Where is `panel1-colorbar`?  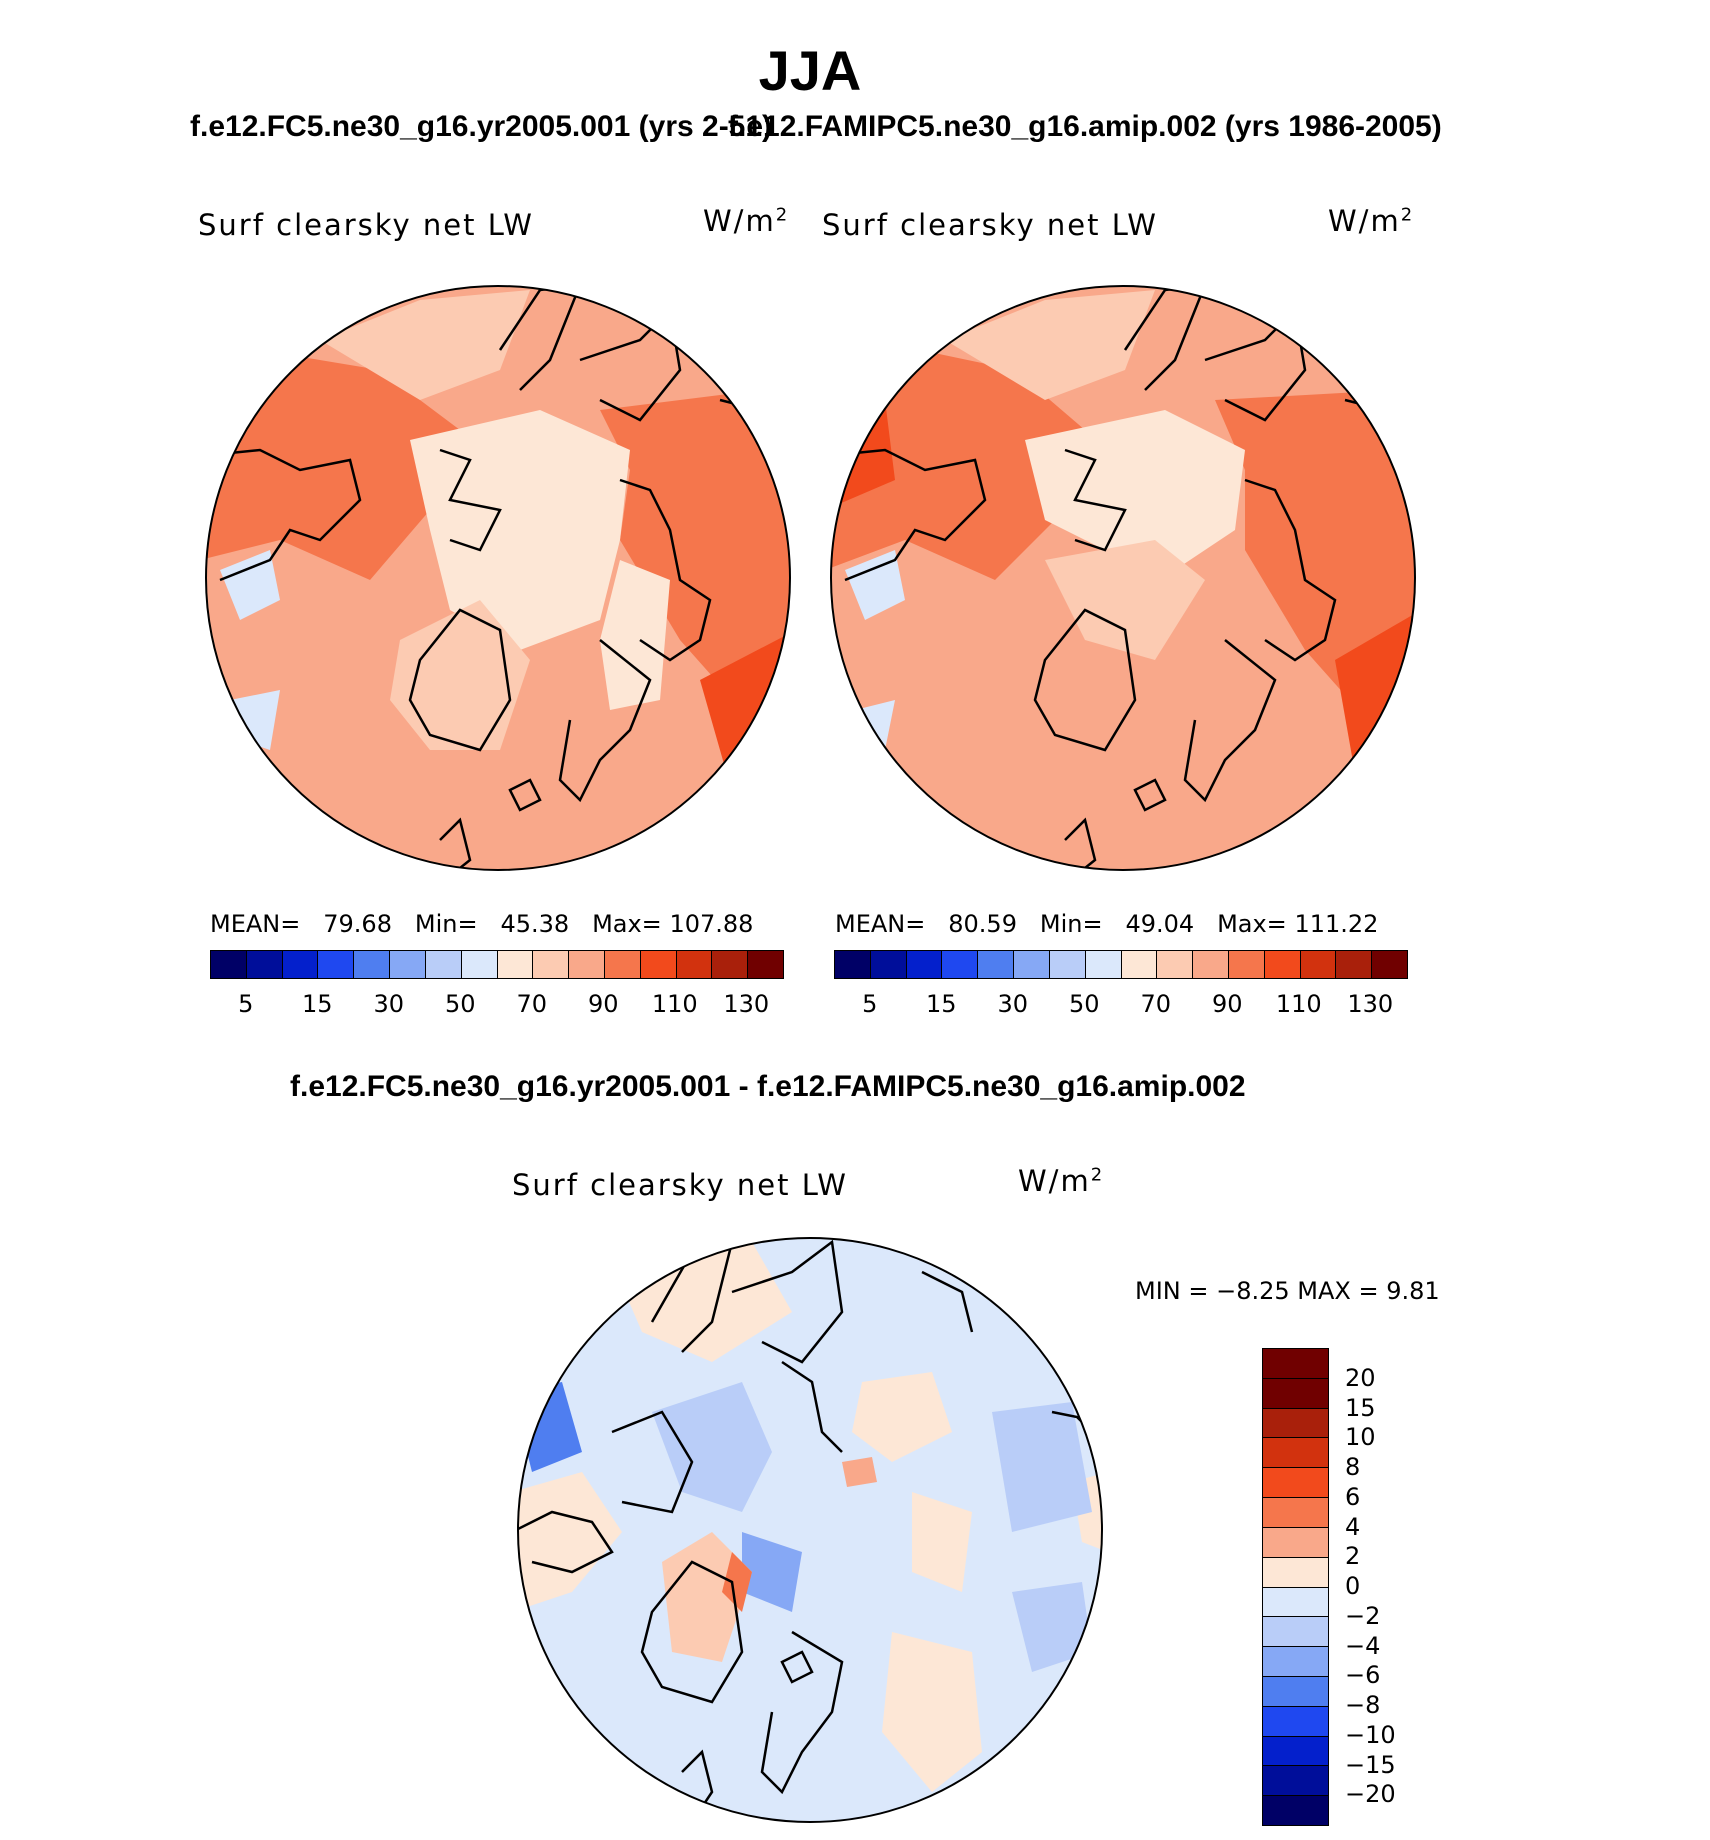 panel1-colorbar is located at coordinates (497, 964).